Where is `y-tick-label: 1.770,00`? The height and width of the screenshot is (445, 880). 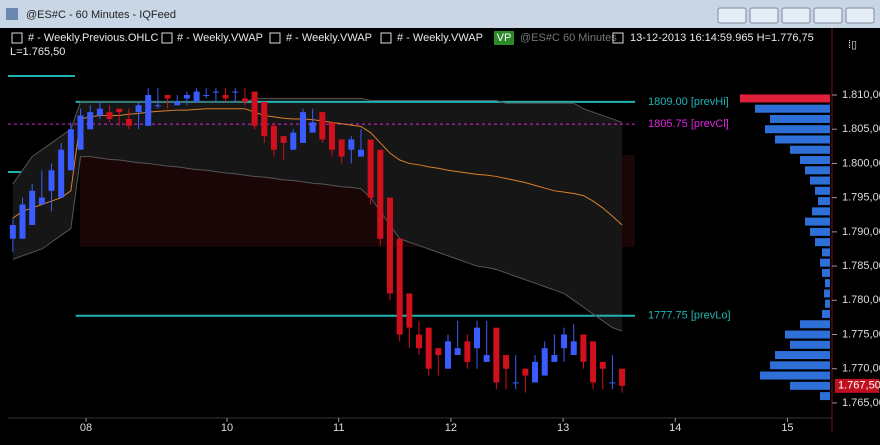 y-tick-label: 1.770,00 is located at coordinates (861, 369).